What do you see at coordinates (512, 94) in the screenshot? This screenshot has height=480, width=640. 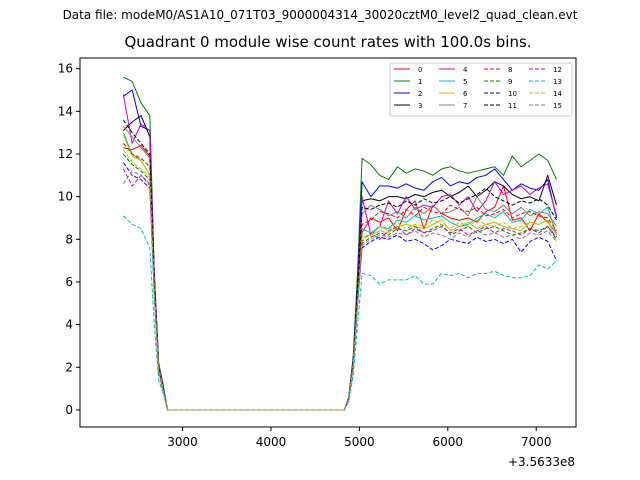 I see `legend-label-10: 10` at bounding box center [512, 94].